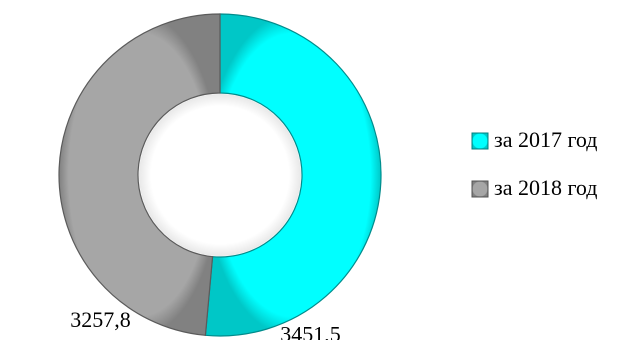 This screenshot has width=640, height=345. What do you see at coordinates (205, 326) in the screenshot?
I see `data-labels-layer: 3451,5 3257,8` at bounding box center [205, 326].